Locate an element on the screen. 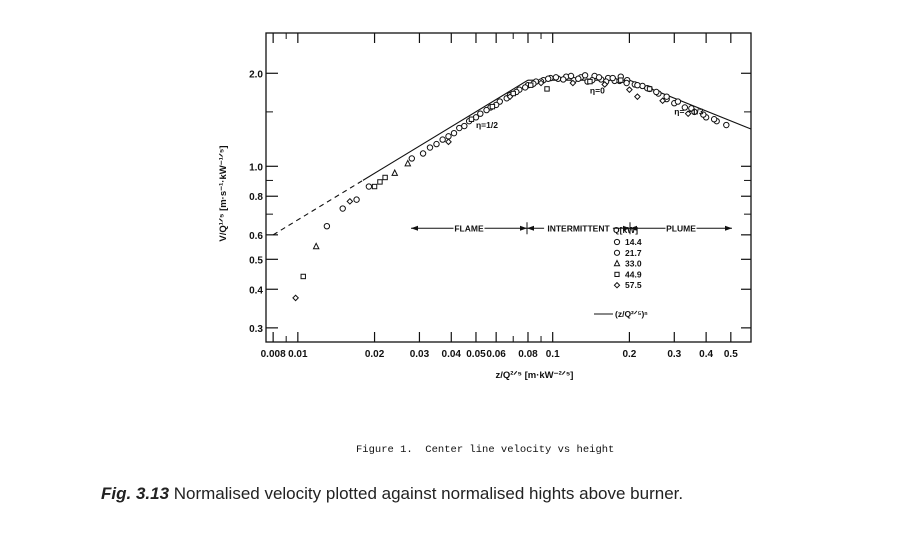  region-label: FLAME is located at coordinates (469, 228).